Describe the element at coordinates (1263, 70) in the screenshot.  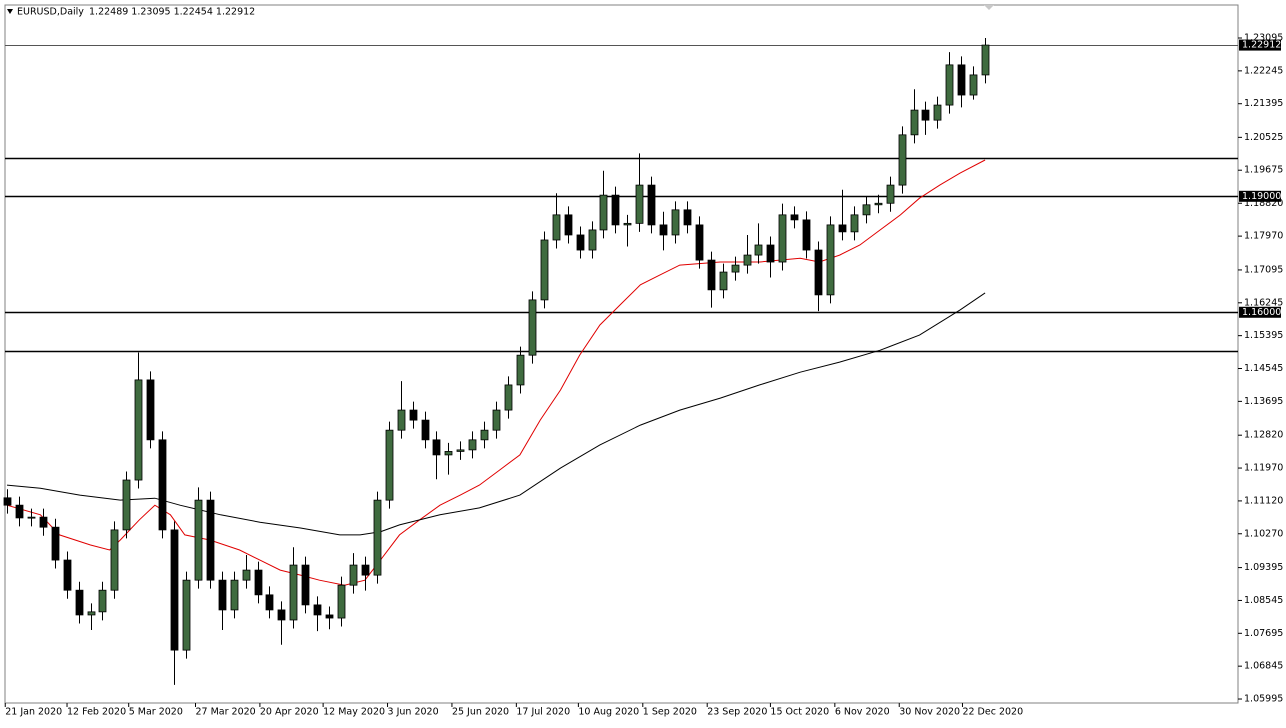
I see `y-tick-label: 1.22245` at that location.